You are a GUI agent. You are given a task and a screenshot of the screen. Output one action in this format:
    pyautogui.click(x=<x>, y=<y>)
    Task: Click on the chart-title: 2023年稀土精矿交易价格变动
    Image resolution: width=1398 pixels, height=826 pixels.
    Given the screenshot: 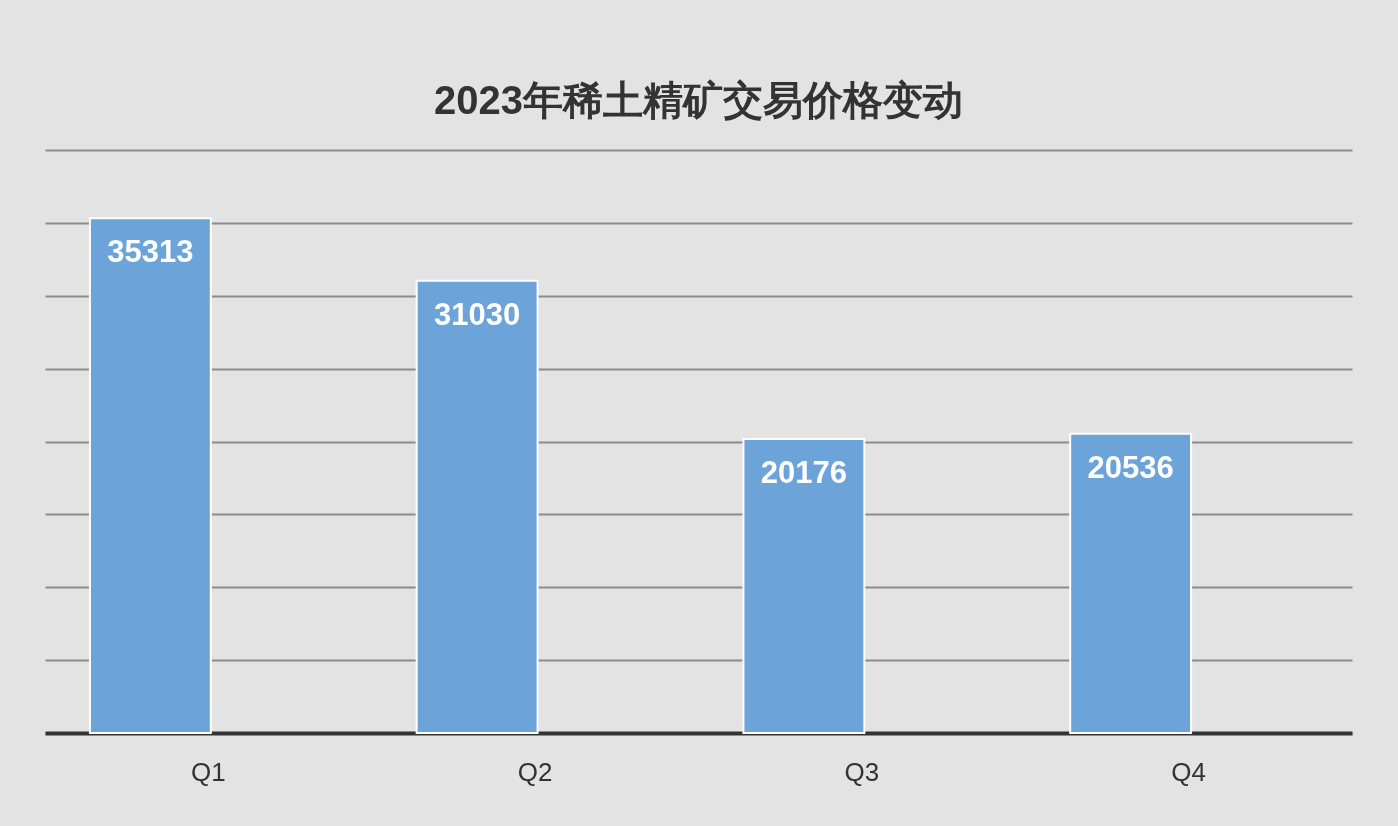 What is the action you would take?
    pyautogui.click(x=698, y=100)
    